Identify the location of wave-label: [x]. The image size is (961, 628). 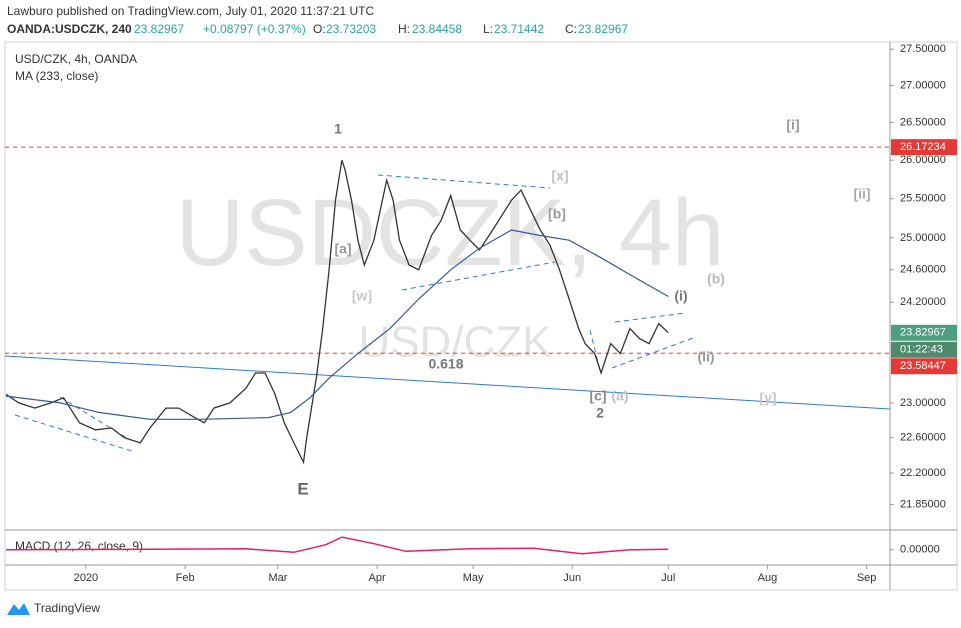
(559, 176).